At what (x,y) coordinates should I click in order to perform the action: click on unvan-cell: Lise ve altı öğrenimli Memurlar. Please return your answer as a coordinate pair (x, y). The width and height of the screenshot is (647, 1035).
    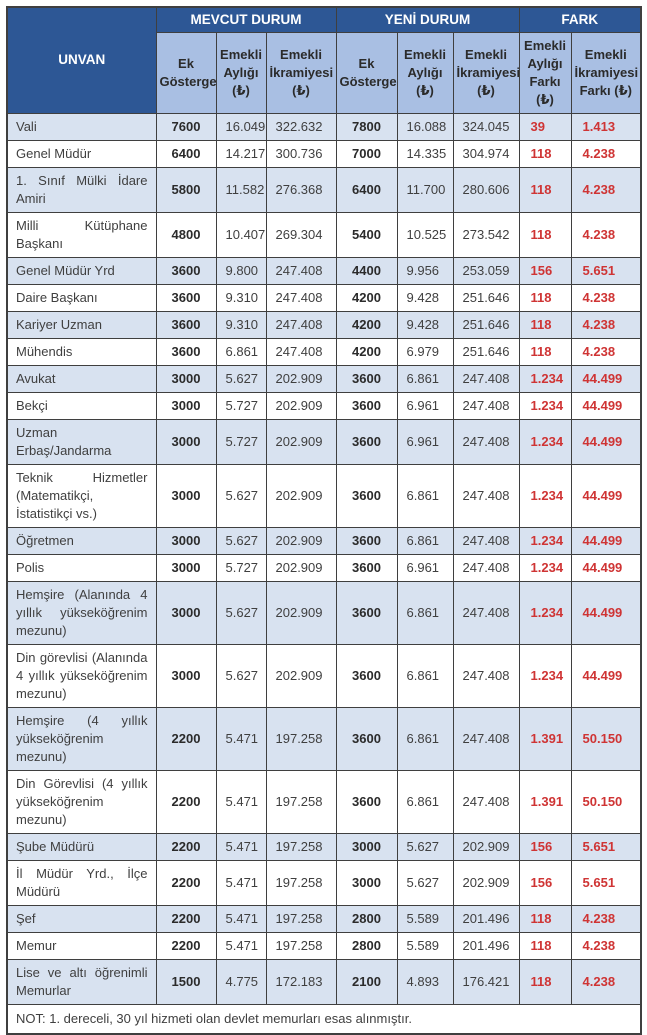
    Looking at the image, I should click on (81, 981).